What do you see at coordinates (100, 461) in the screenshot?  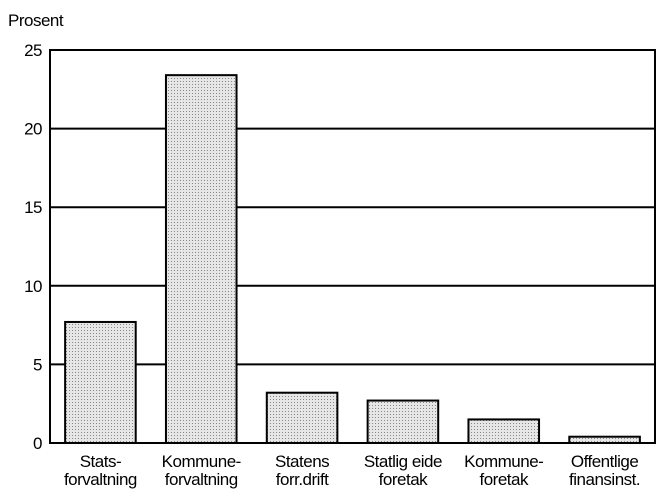 I see `x-tick-label-line: Stats-` at bounding box center [100, 461].